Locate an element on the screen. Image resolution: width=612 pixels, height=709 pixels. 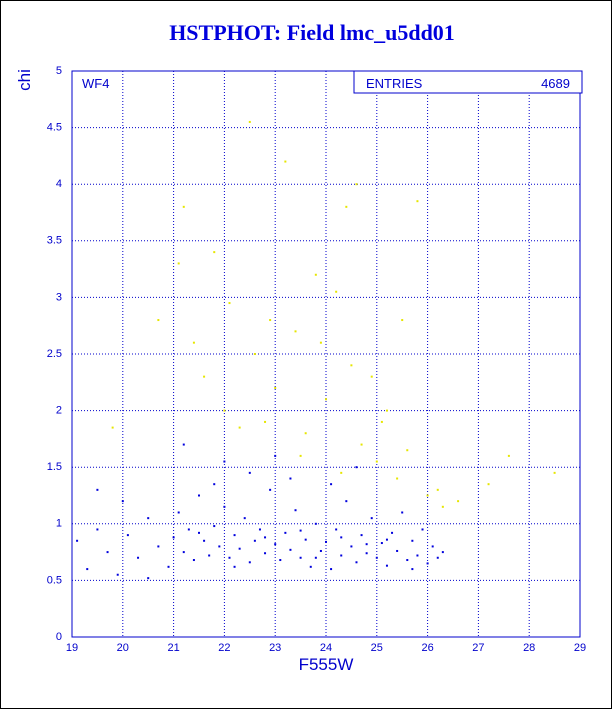
y-tick-label: 3.5 is located at coordinates (54, 241).